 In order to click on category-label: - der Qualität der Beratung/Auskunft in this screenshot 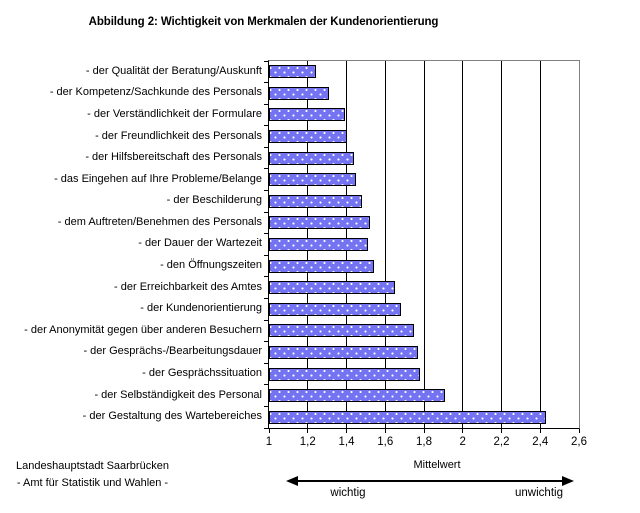, I will do `click(173, 70)`.